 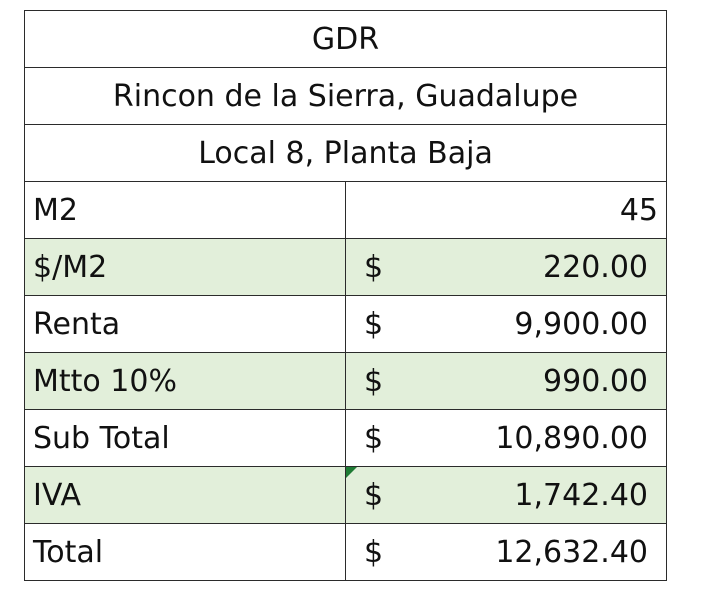 I want to click on value-cell: $990.00, so click(x=506, y=381).